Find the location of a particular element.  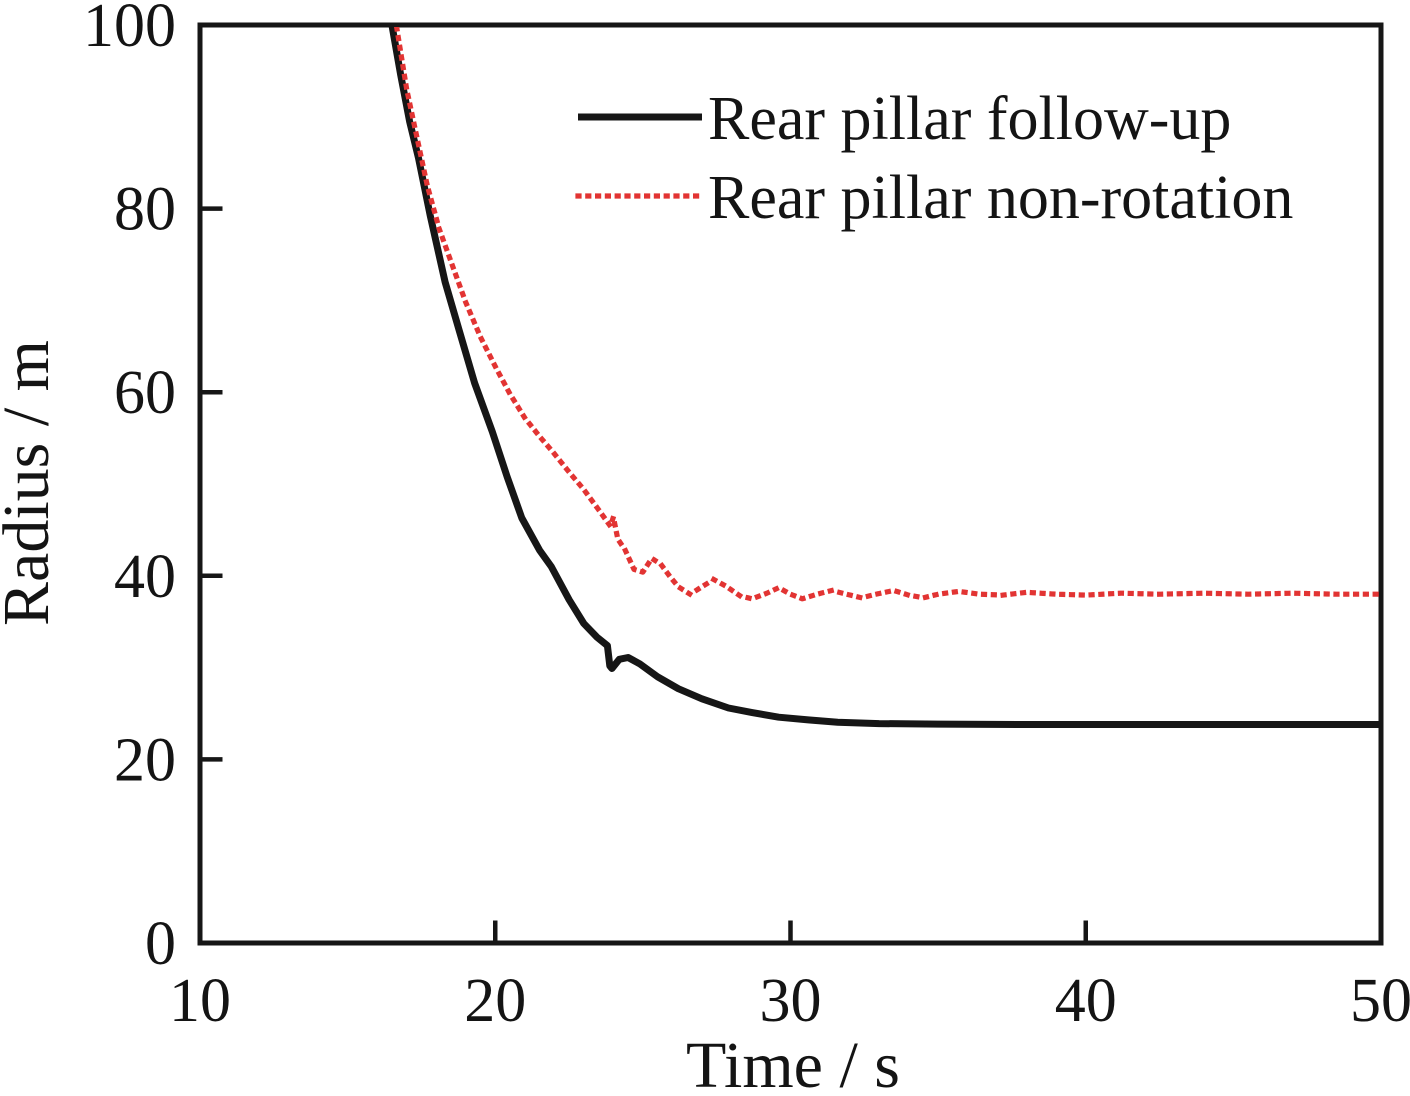

legend-label-follow-up: Rear pillar follow-up is located at coordinates (969, 119).